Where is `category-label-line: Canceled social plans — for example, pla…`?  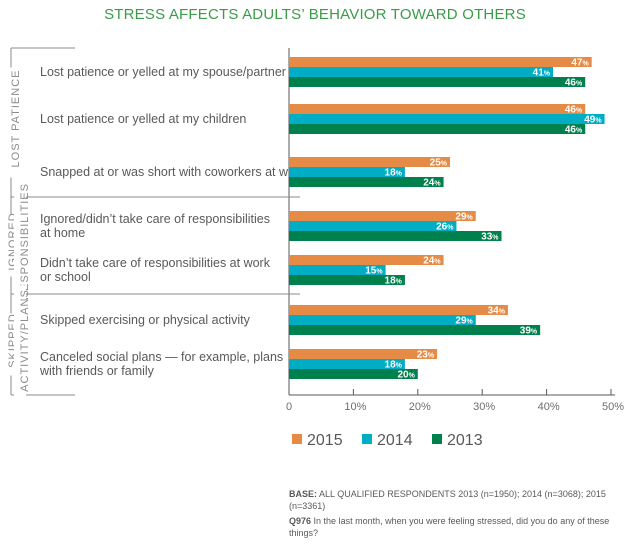
category-label-line: Canceled social plans — for example, pla… is located at coordinates (161, 357).